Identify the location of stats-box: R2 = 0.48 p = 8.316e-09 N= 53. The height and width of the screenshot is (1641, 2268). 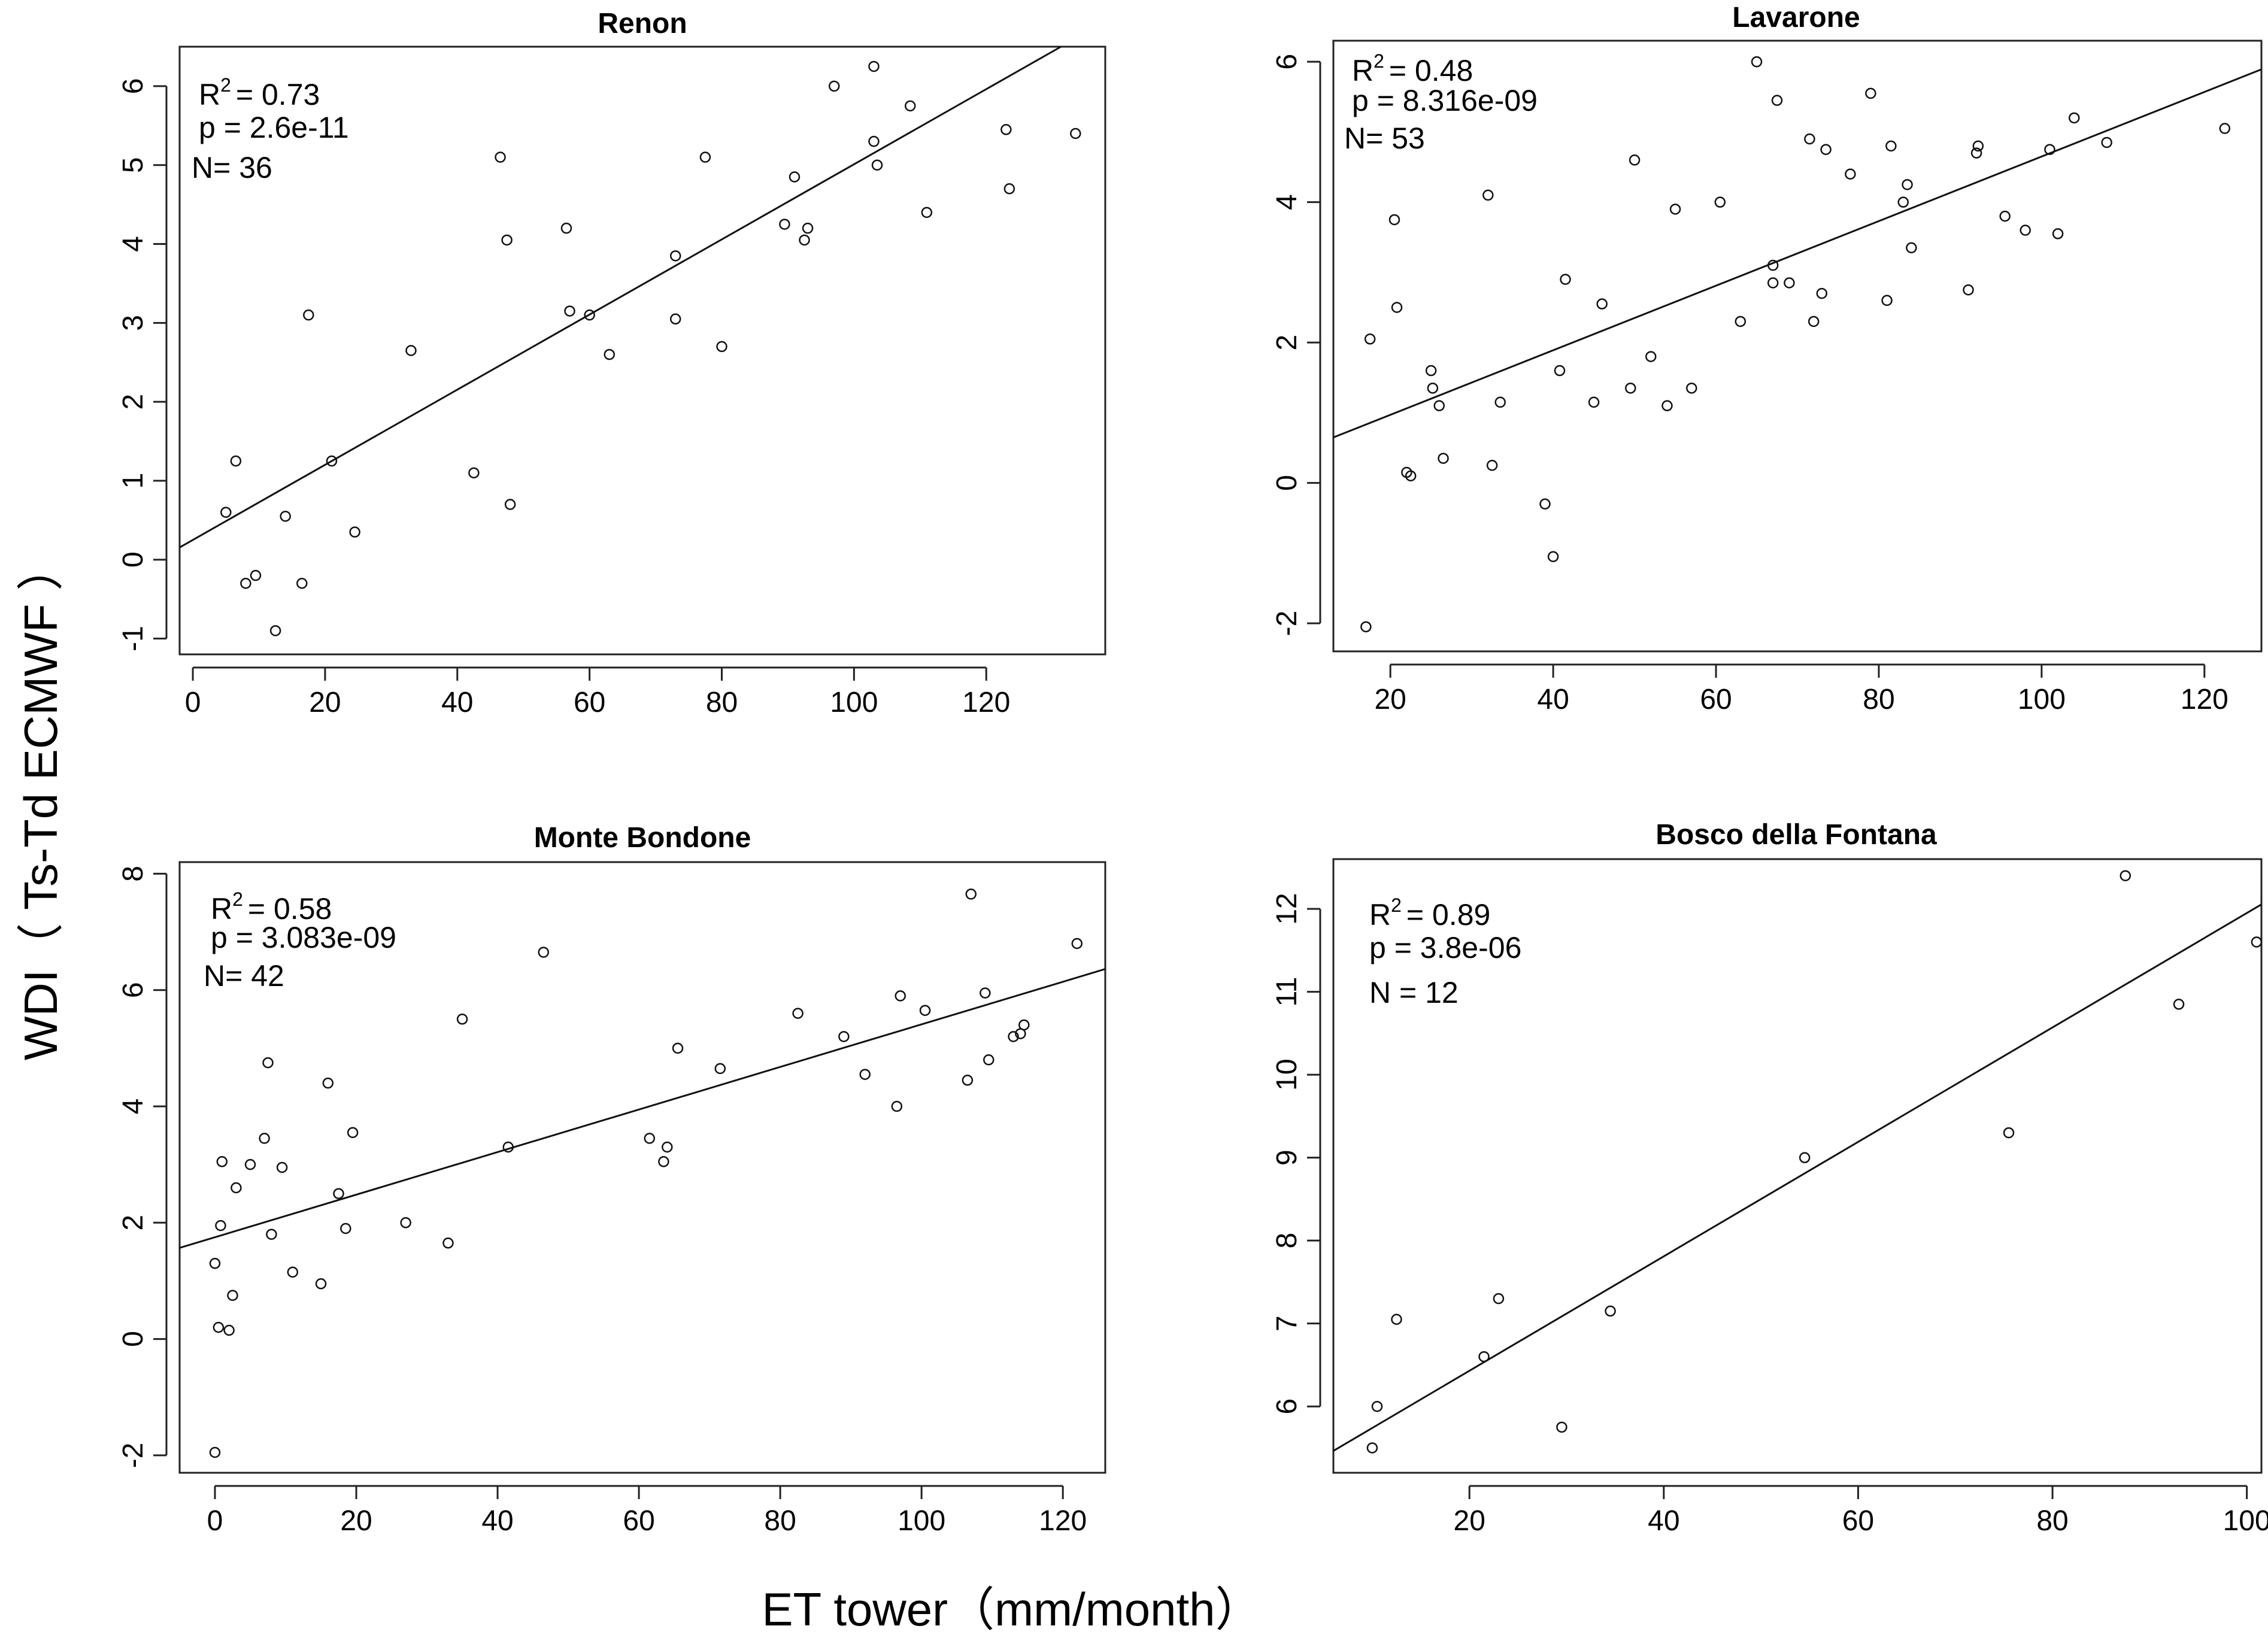
(1441, 102).